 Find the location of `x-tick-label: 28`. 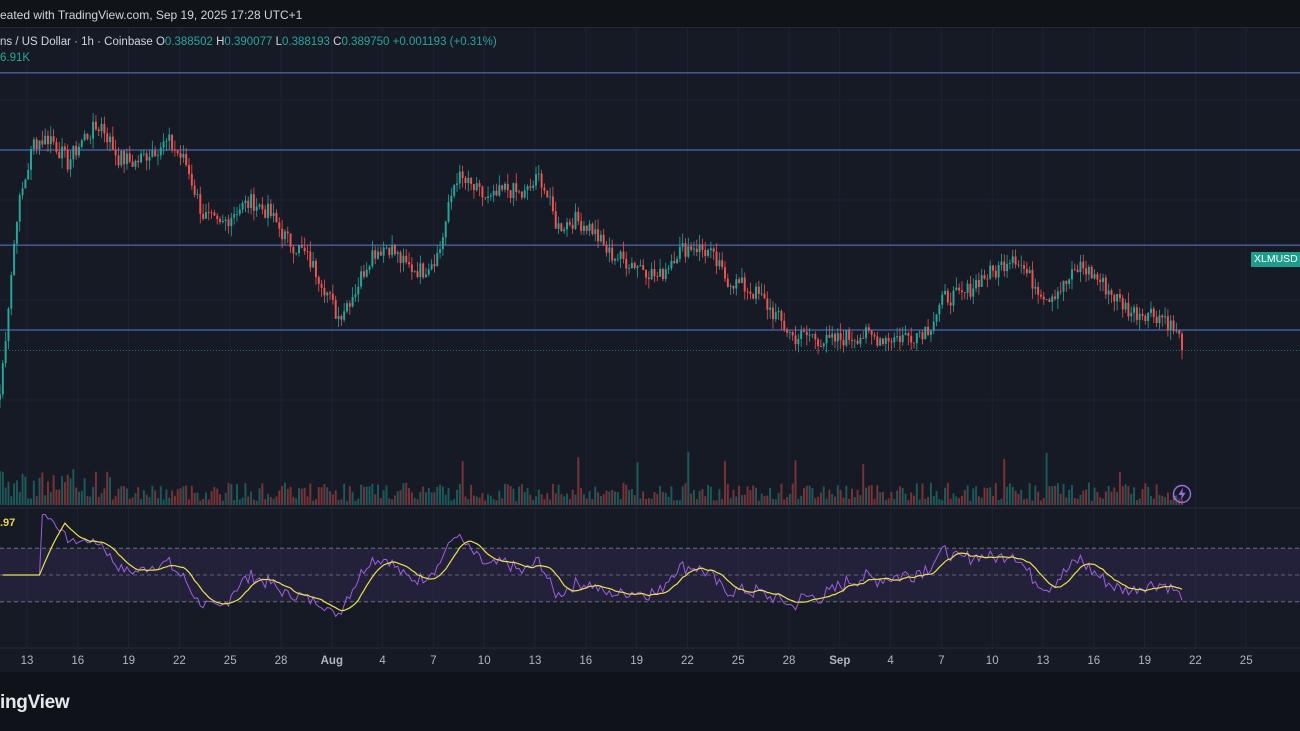

x-tick-label: 28 is located at coordinates (789, 661).